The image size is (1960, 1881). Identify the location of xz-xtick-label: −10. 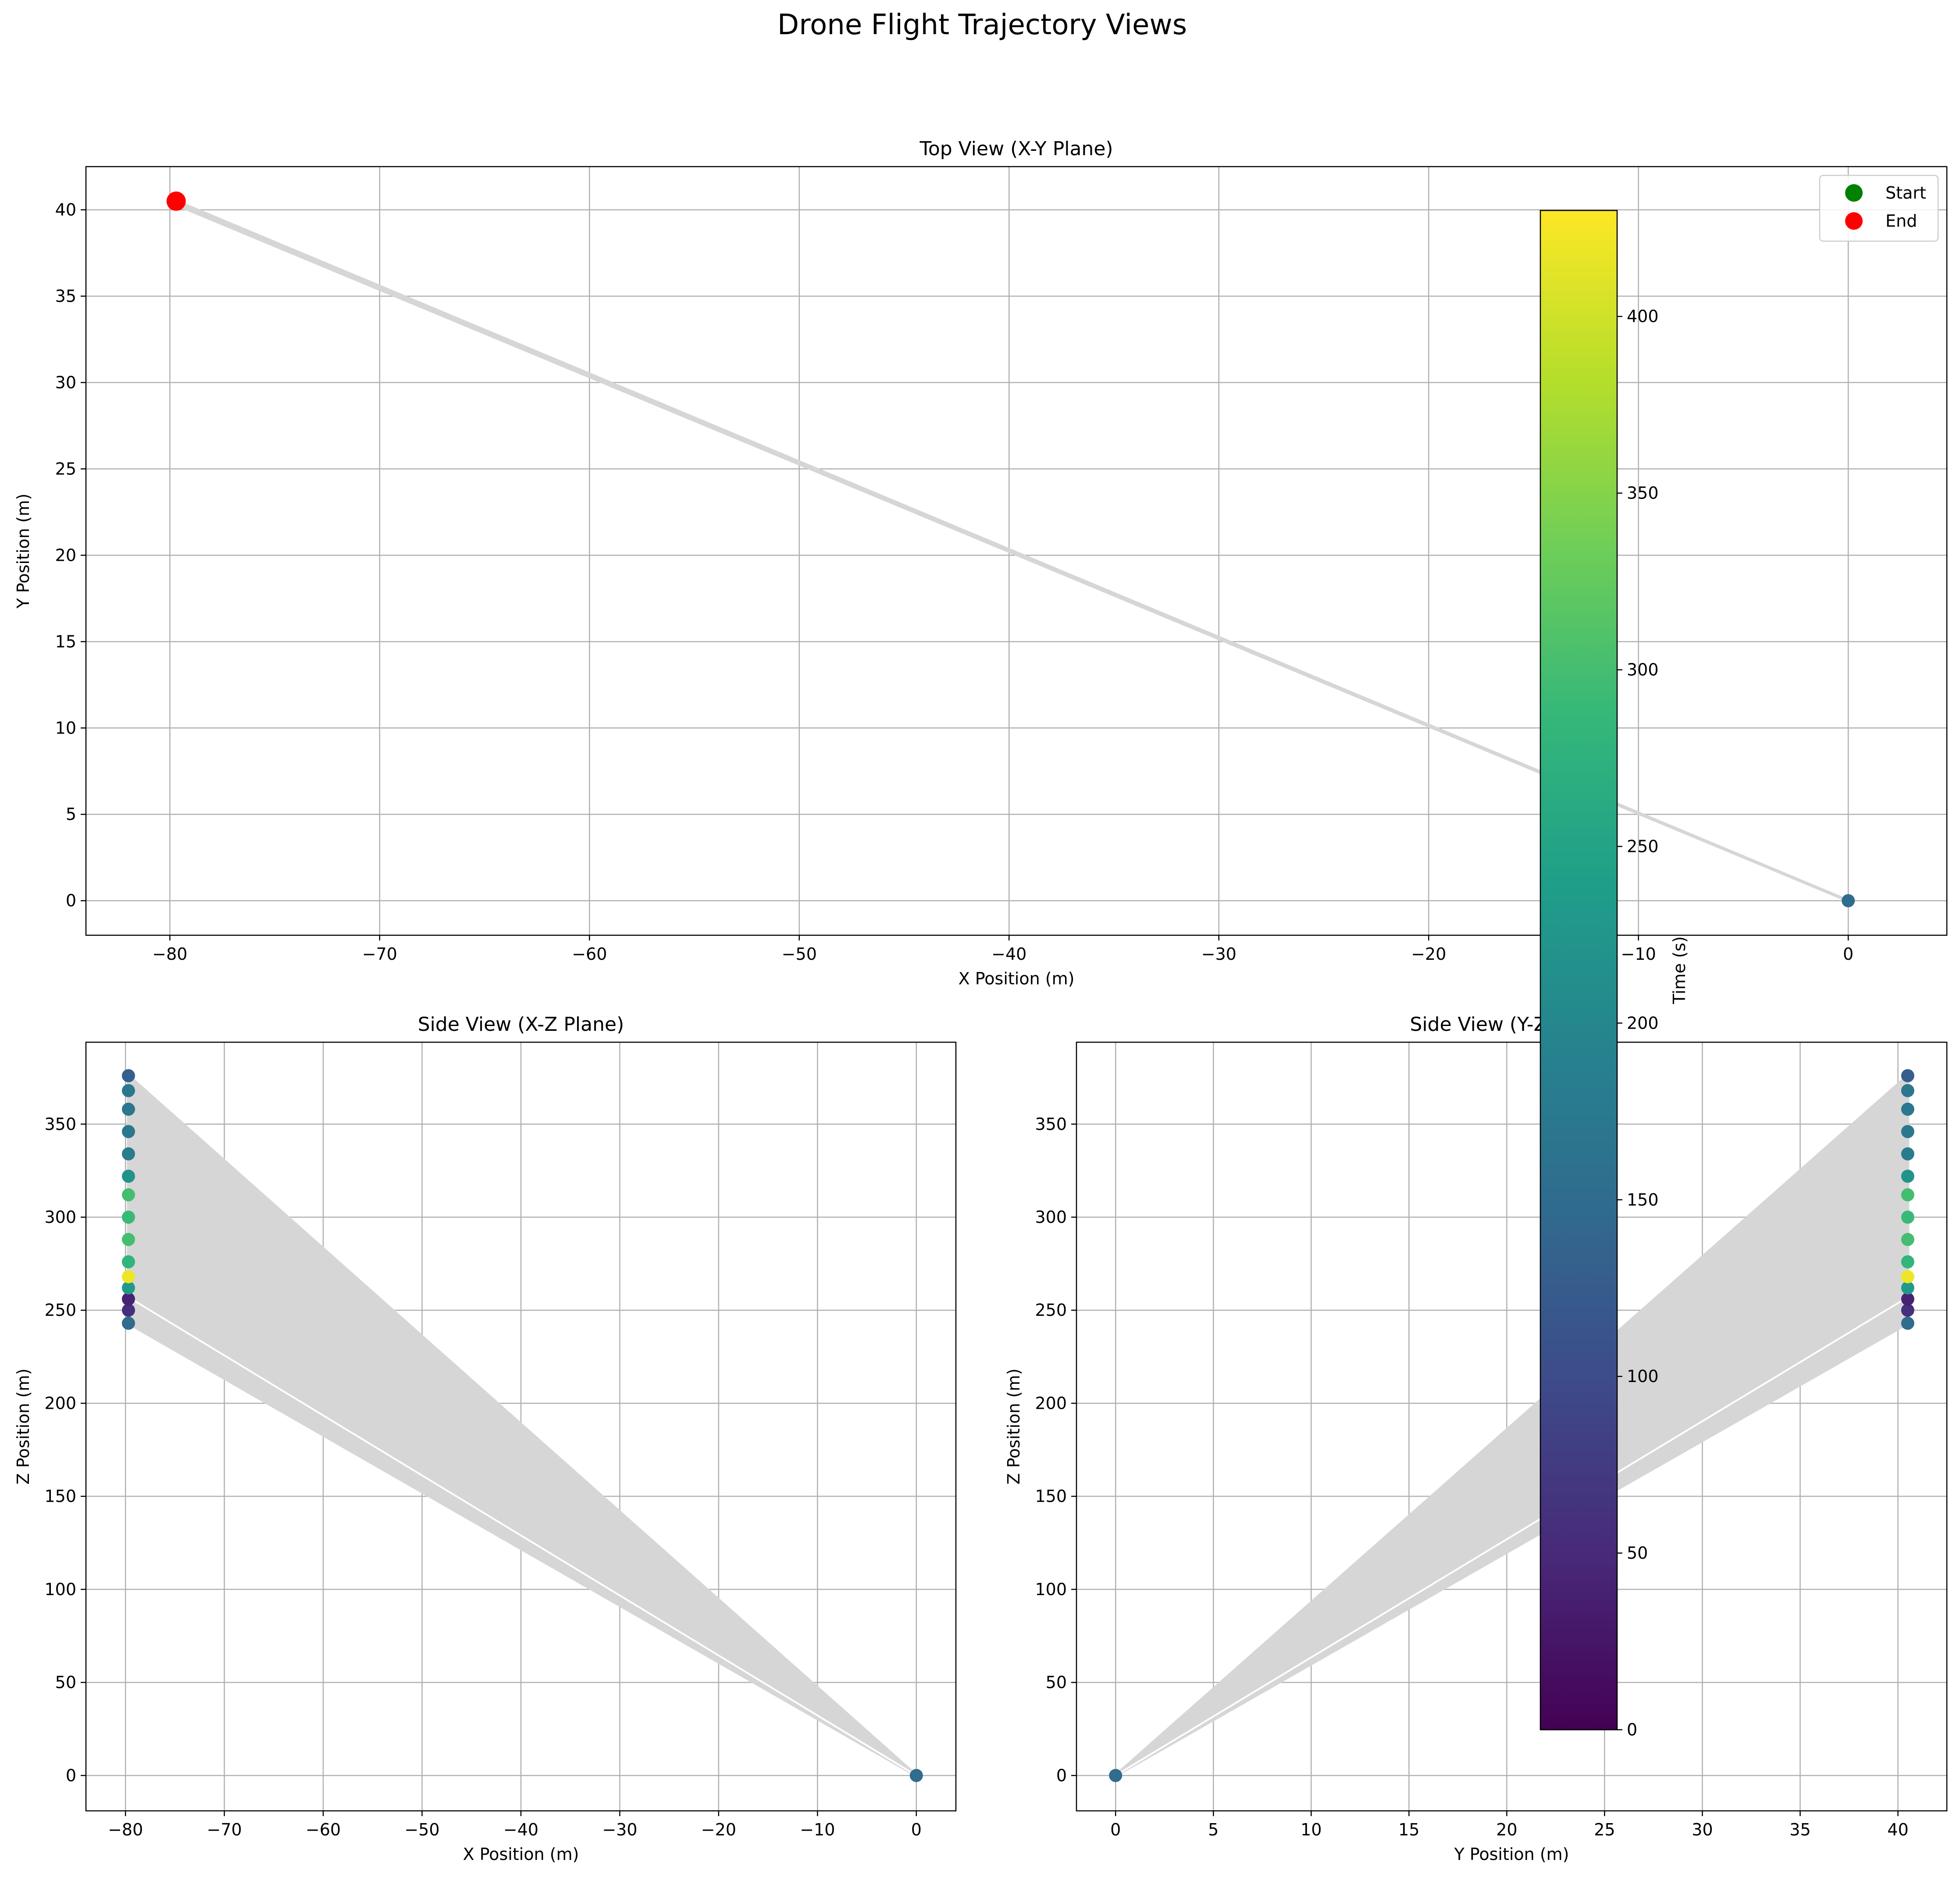
(817, 1829).